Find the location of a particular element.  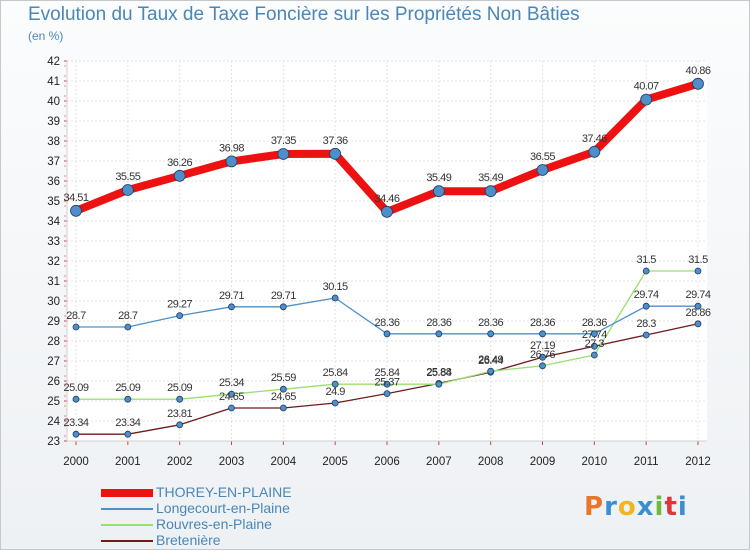

y-tick-label: 35 is located at coordinates (53, 202).